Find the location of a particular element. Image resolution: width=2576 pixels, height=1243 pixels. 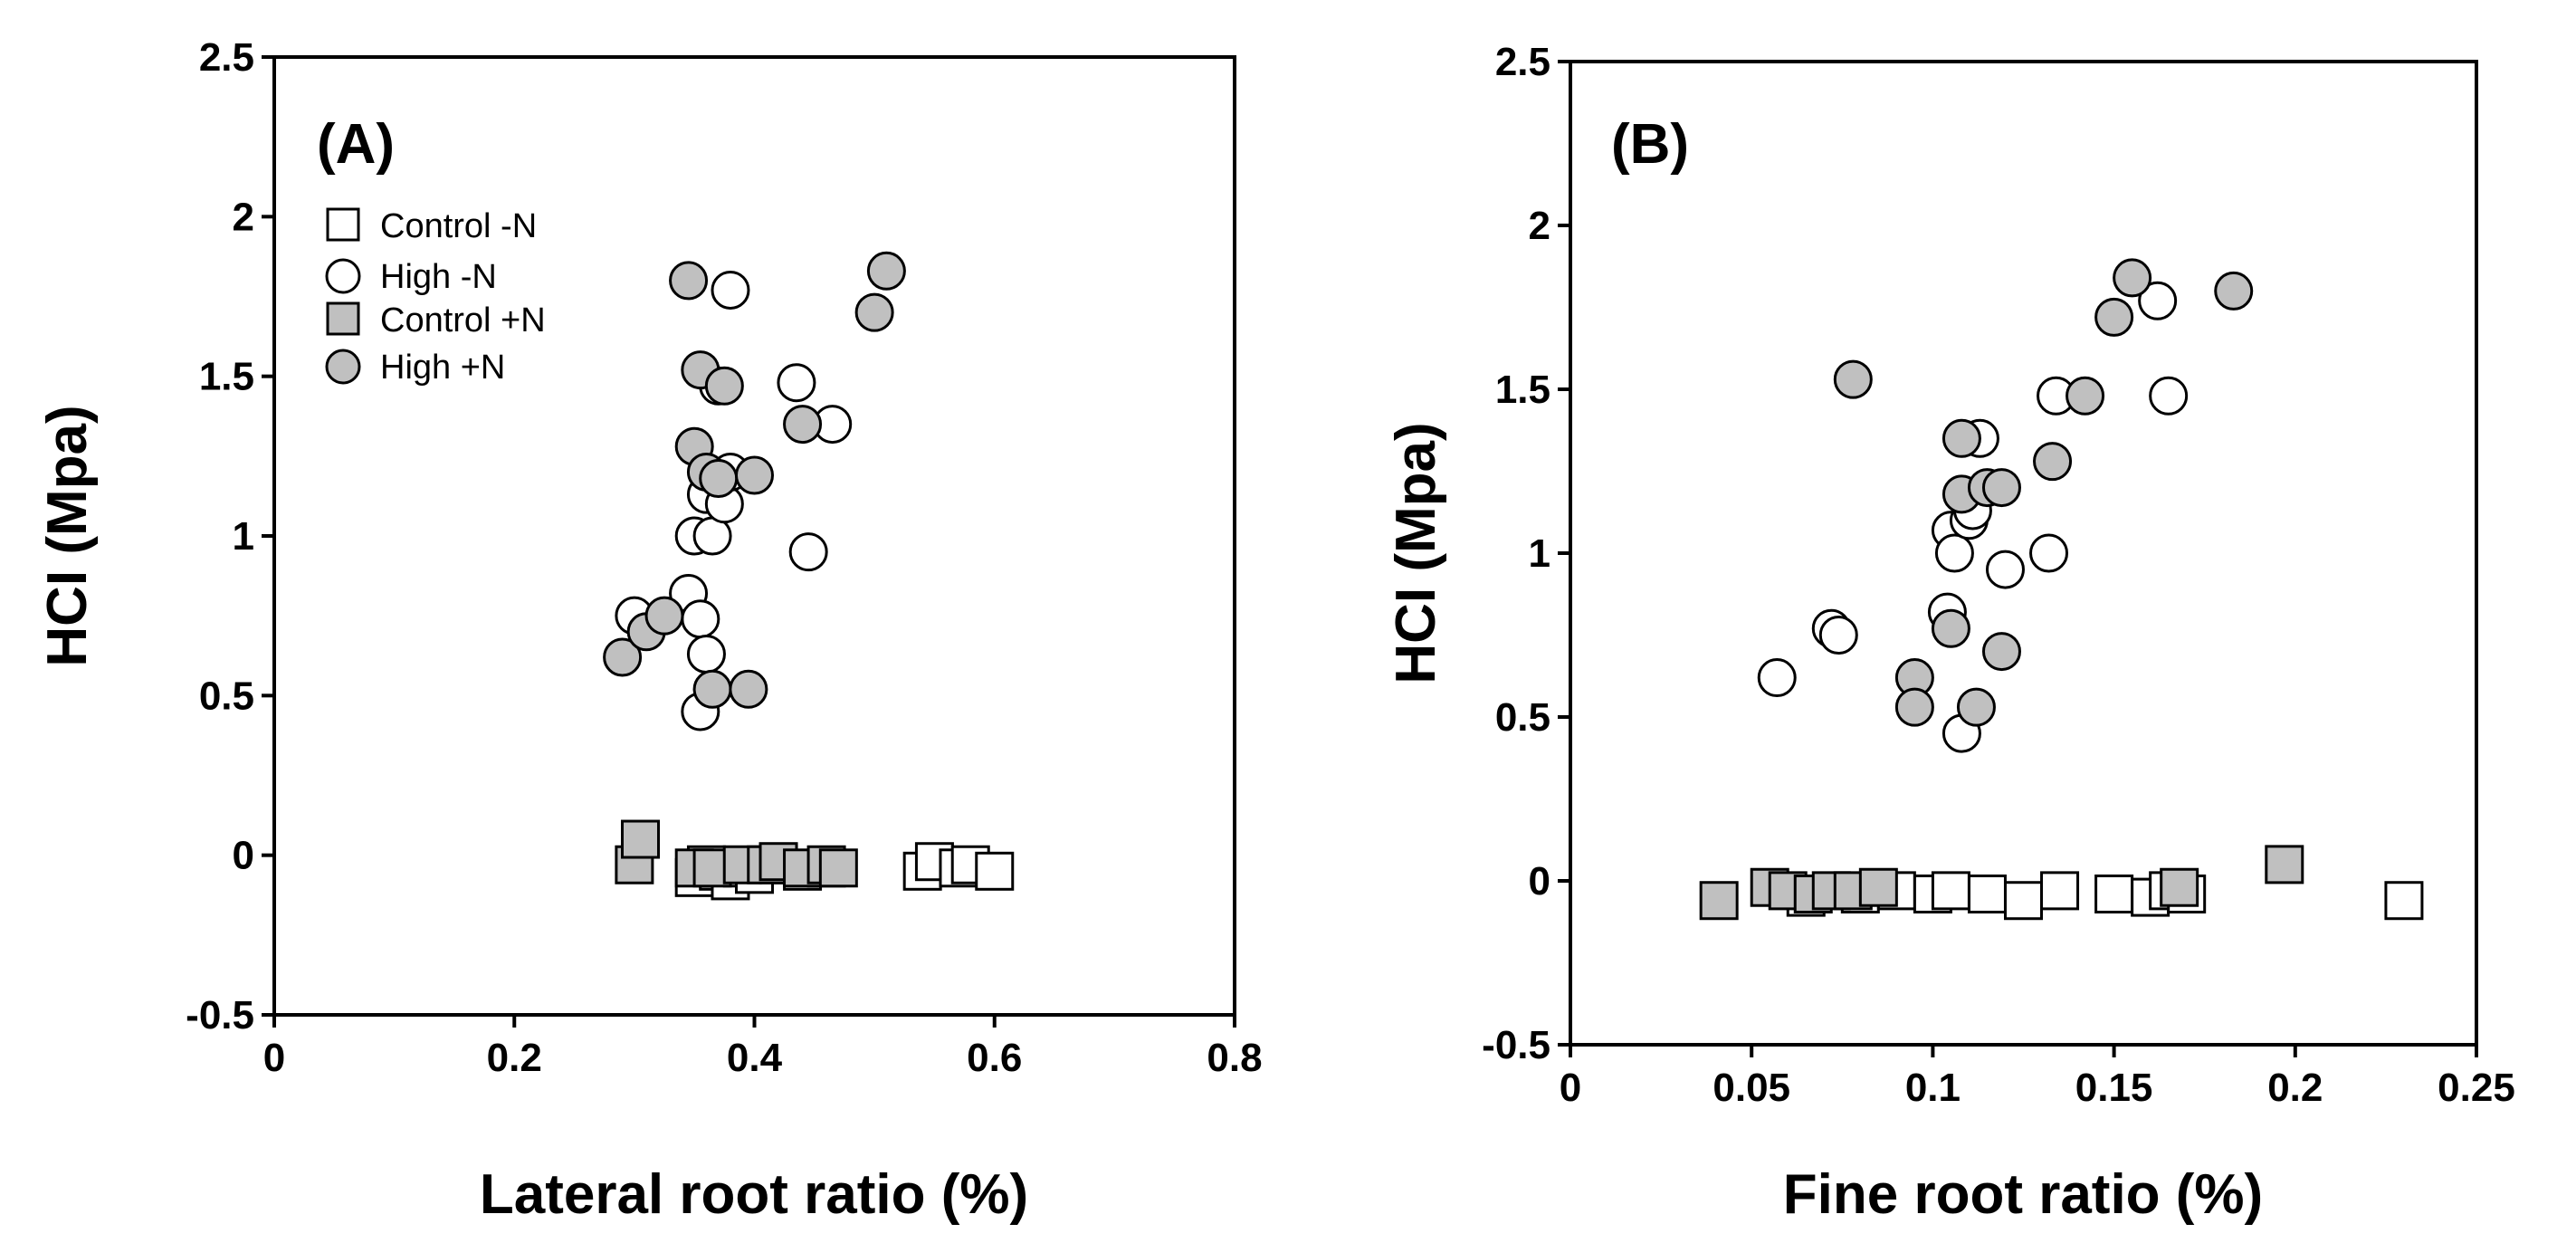

x-tick-label: 0.6 is located at coordinates (995, 1058).